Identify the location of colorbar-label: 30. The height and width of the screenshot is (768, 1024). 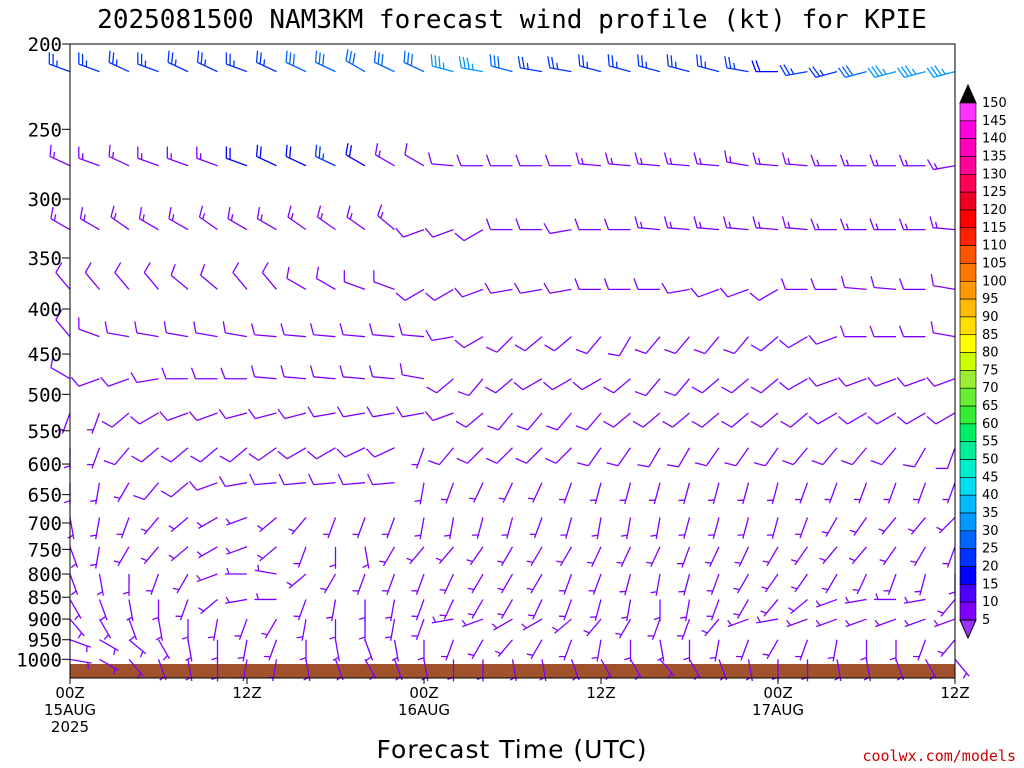
(990, 531).